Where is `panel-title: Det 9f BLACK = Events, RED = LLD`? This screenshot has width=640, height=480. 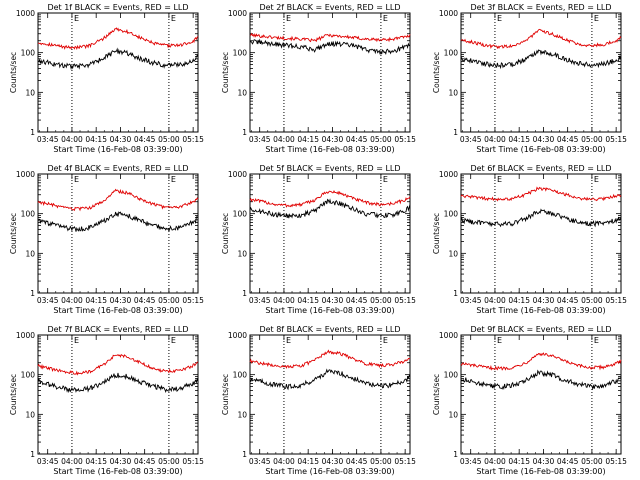
panel-title: Det 9f BLACK = Events, RED = LLD is located at coordinates (540, 329).